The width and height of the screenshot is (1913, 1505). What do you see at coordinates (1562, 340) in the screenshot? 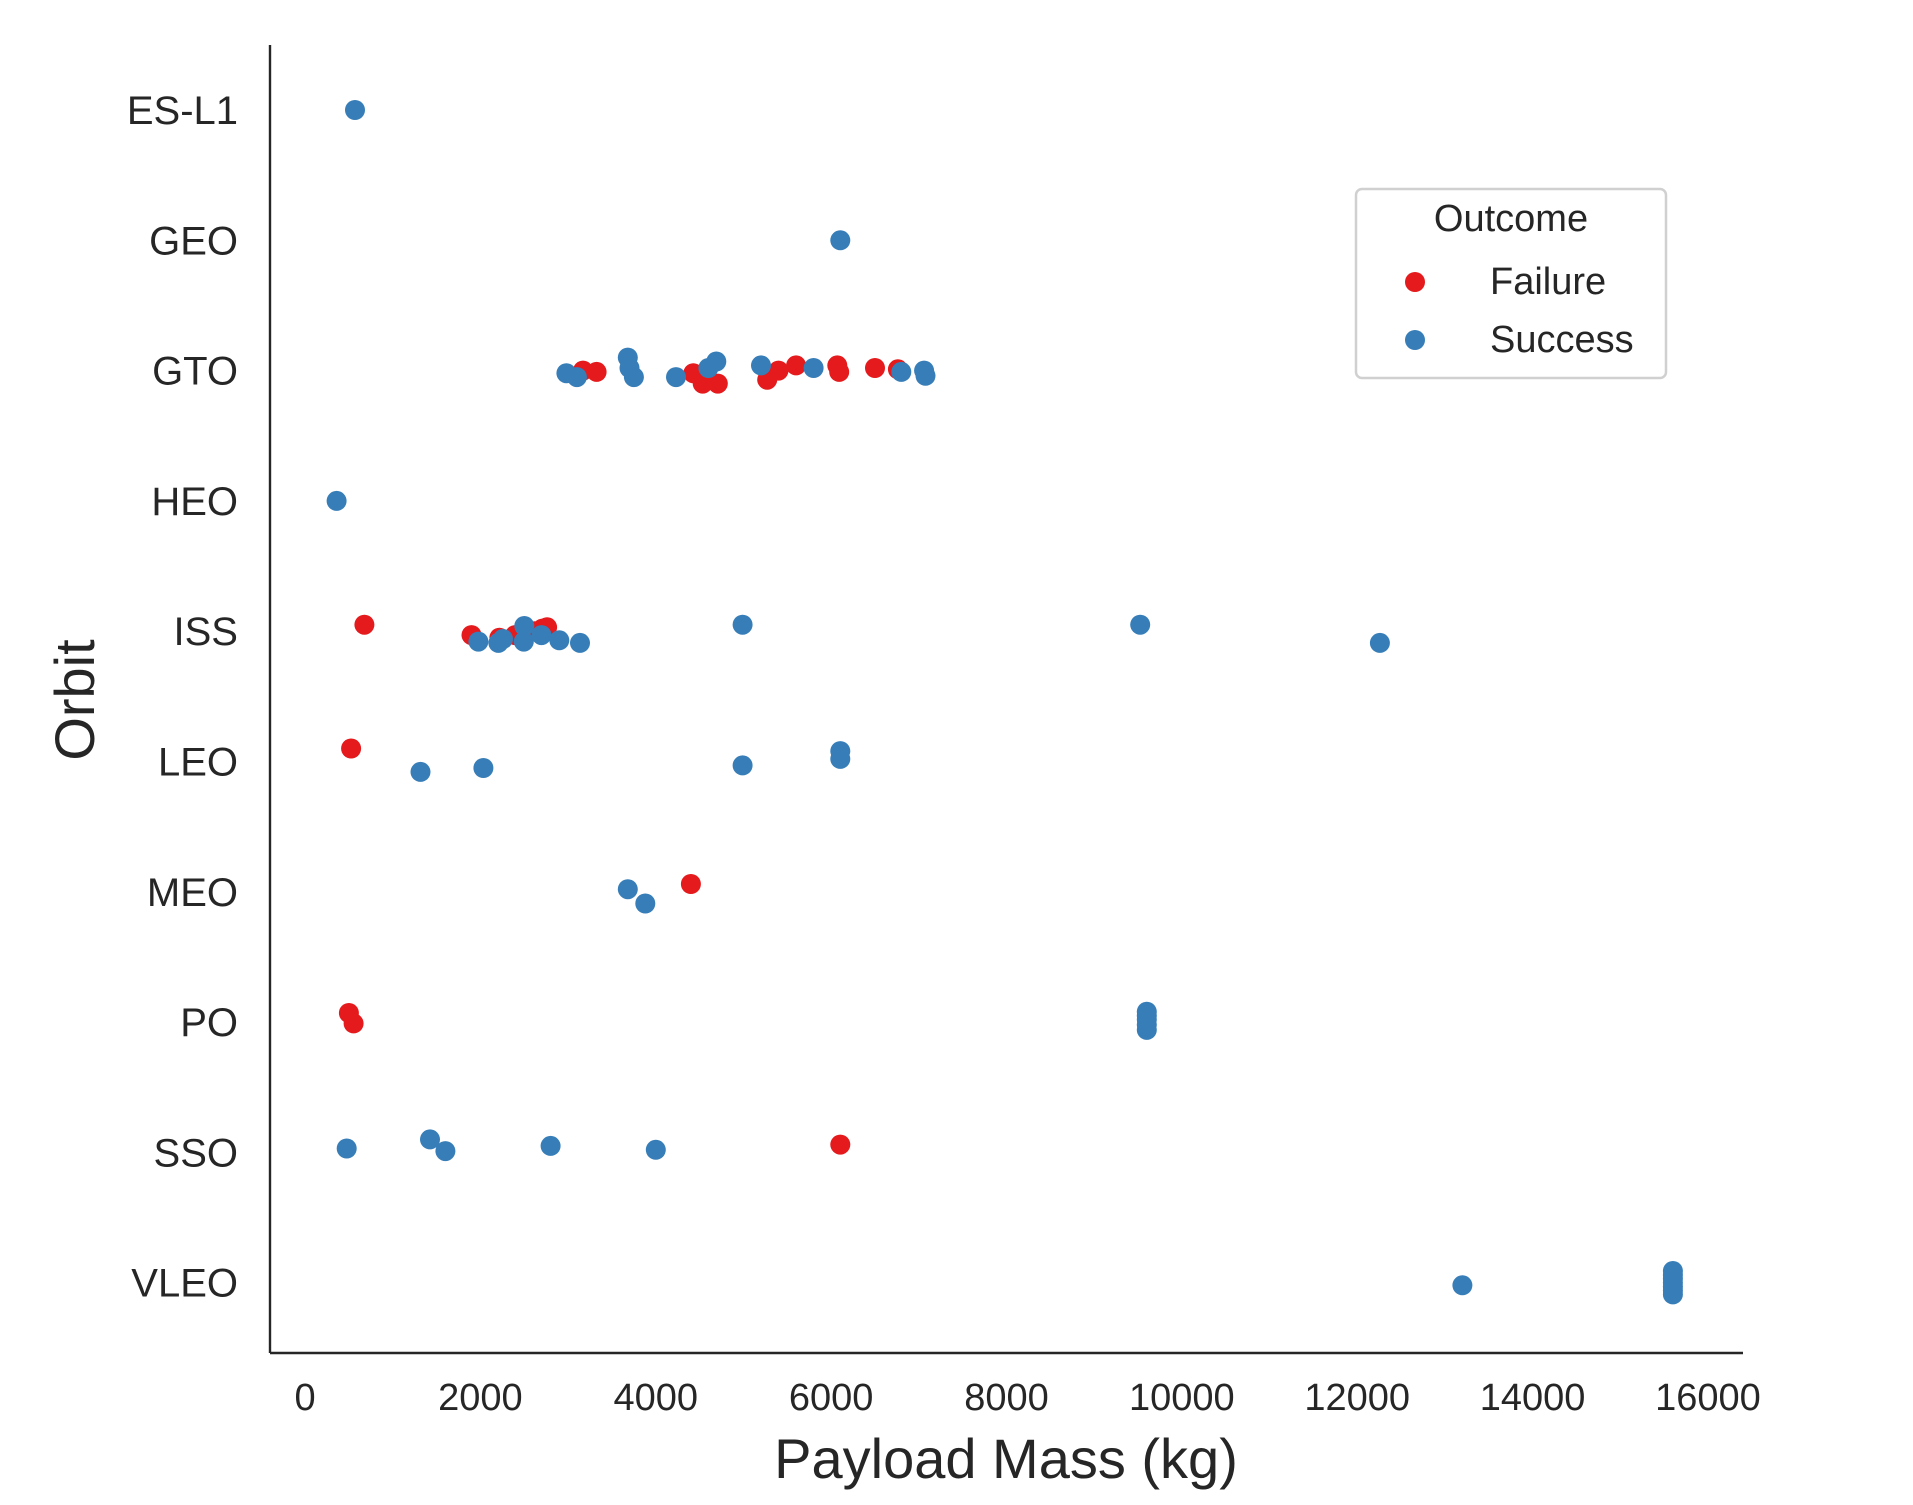
I see `legend-label-success: Success` at bounding box center [1562, 340].